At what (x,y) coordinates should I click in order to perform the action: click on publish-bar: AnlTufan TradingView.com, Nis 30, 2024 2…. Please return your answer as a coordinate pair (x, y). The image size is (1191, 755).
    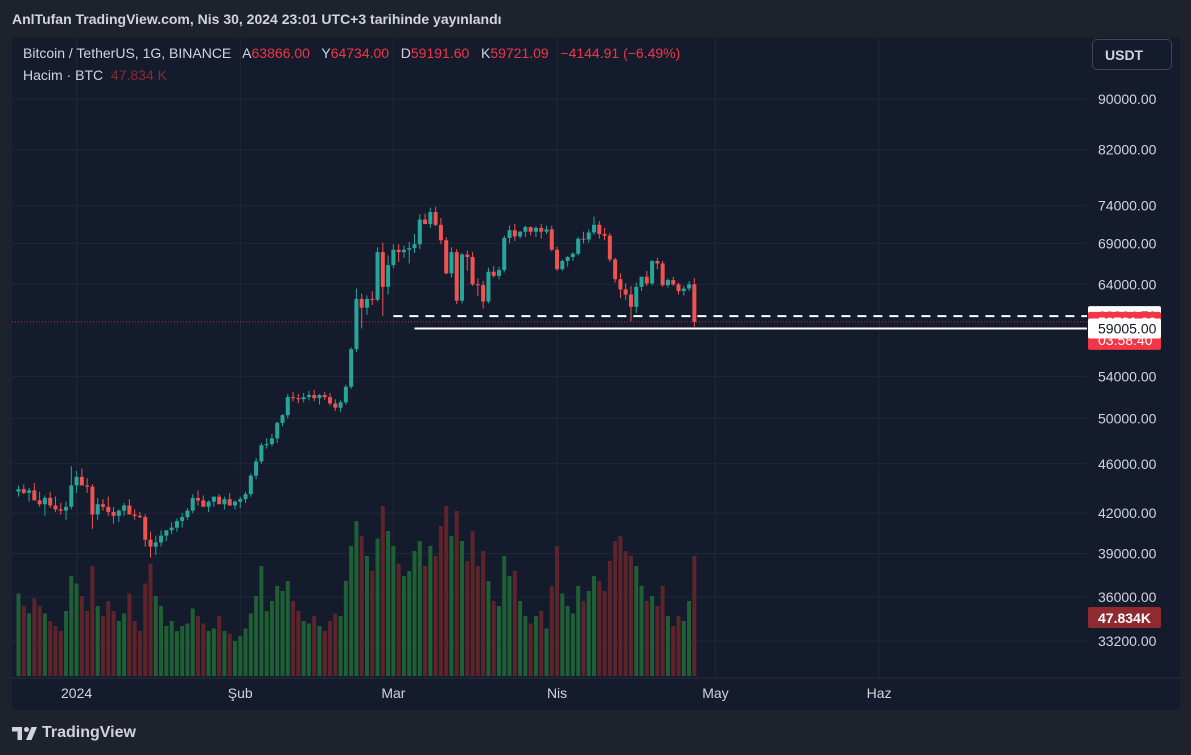
    Looking at the image, I should click on (595, 19).